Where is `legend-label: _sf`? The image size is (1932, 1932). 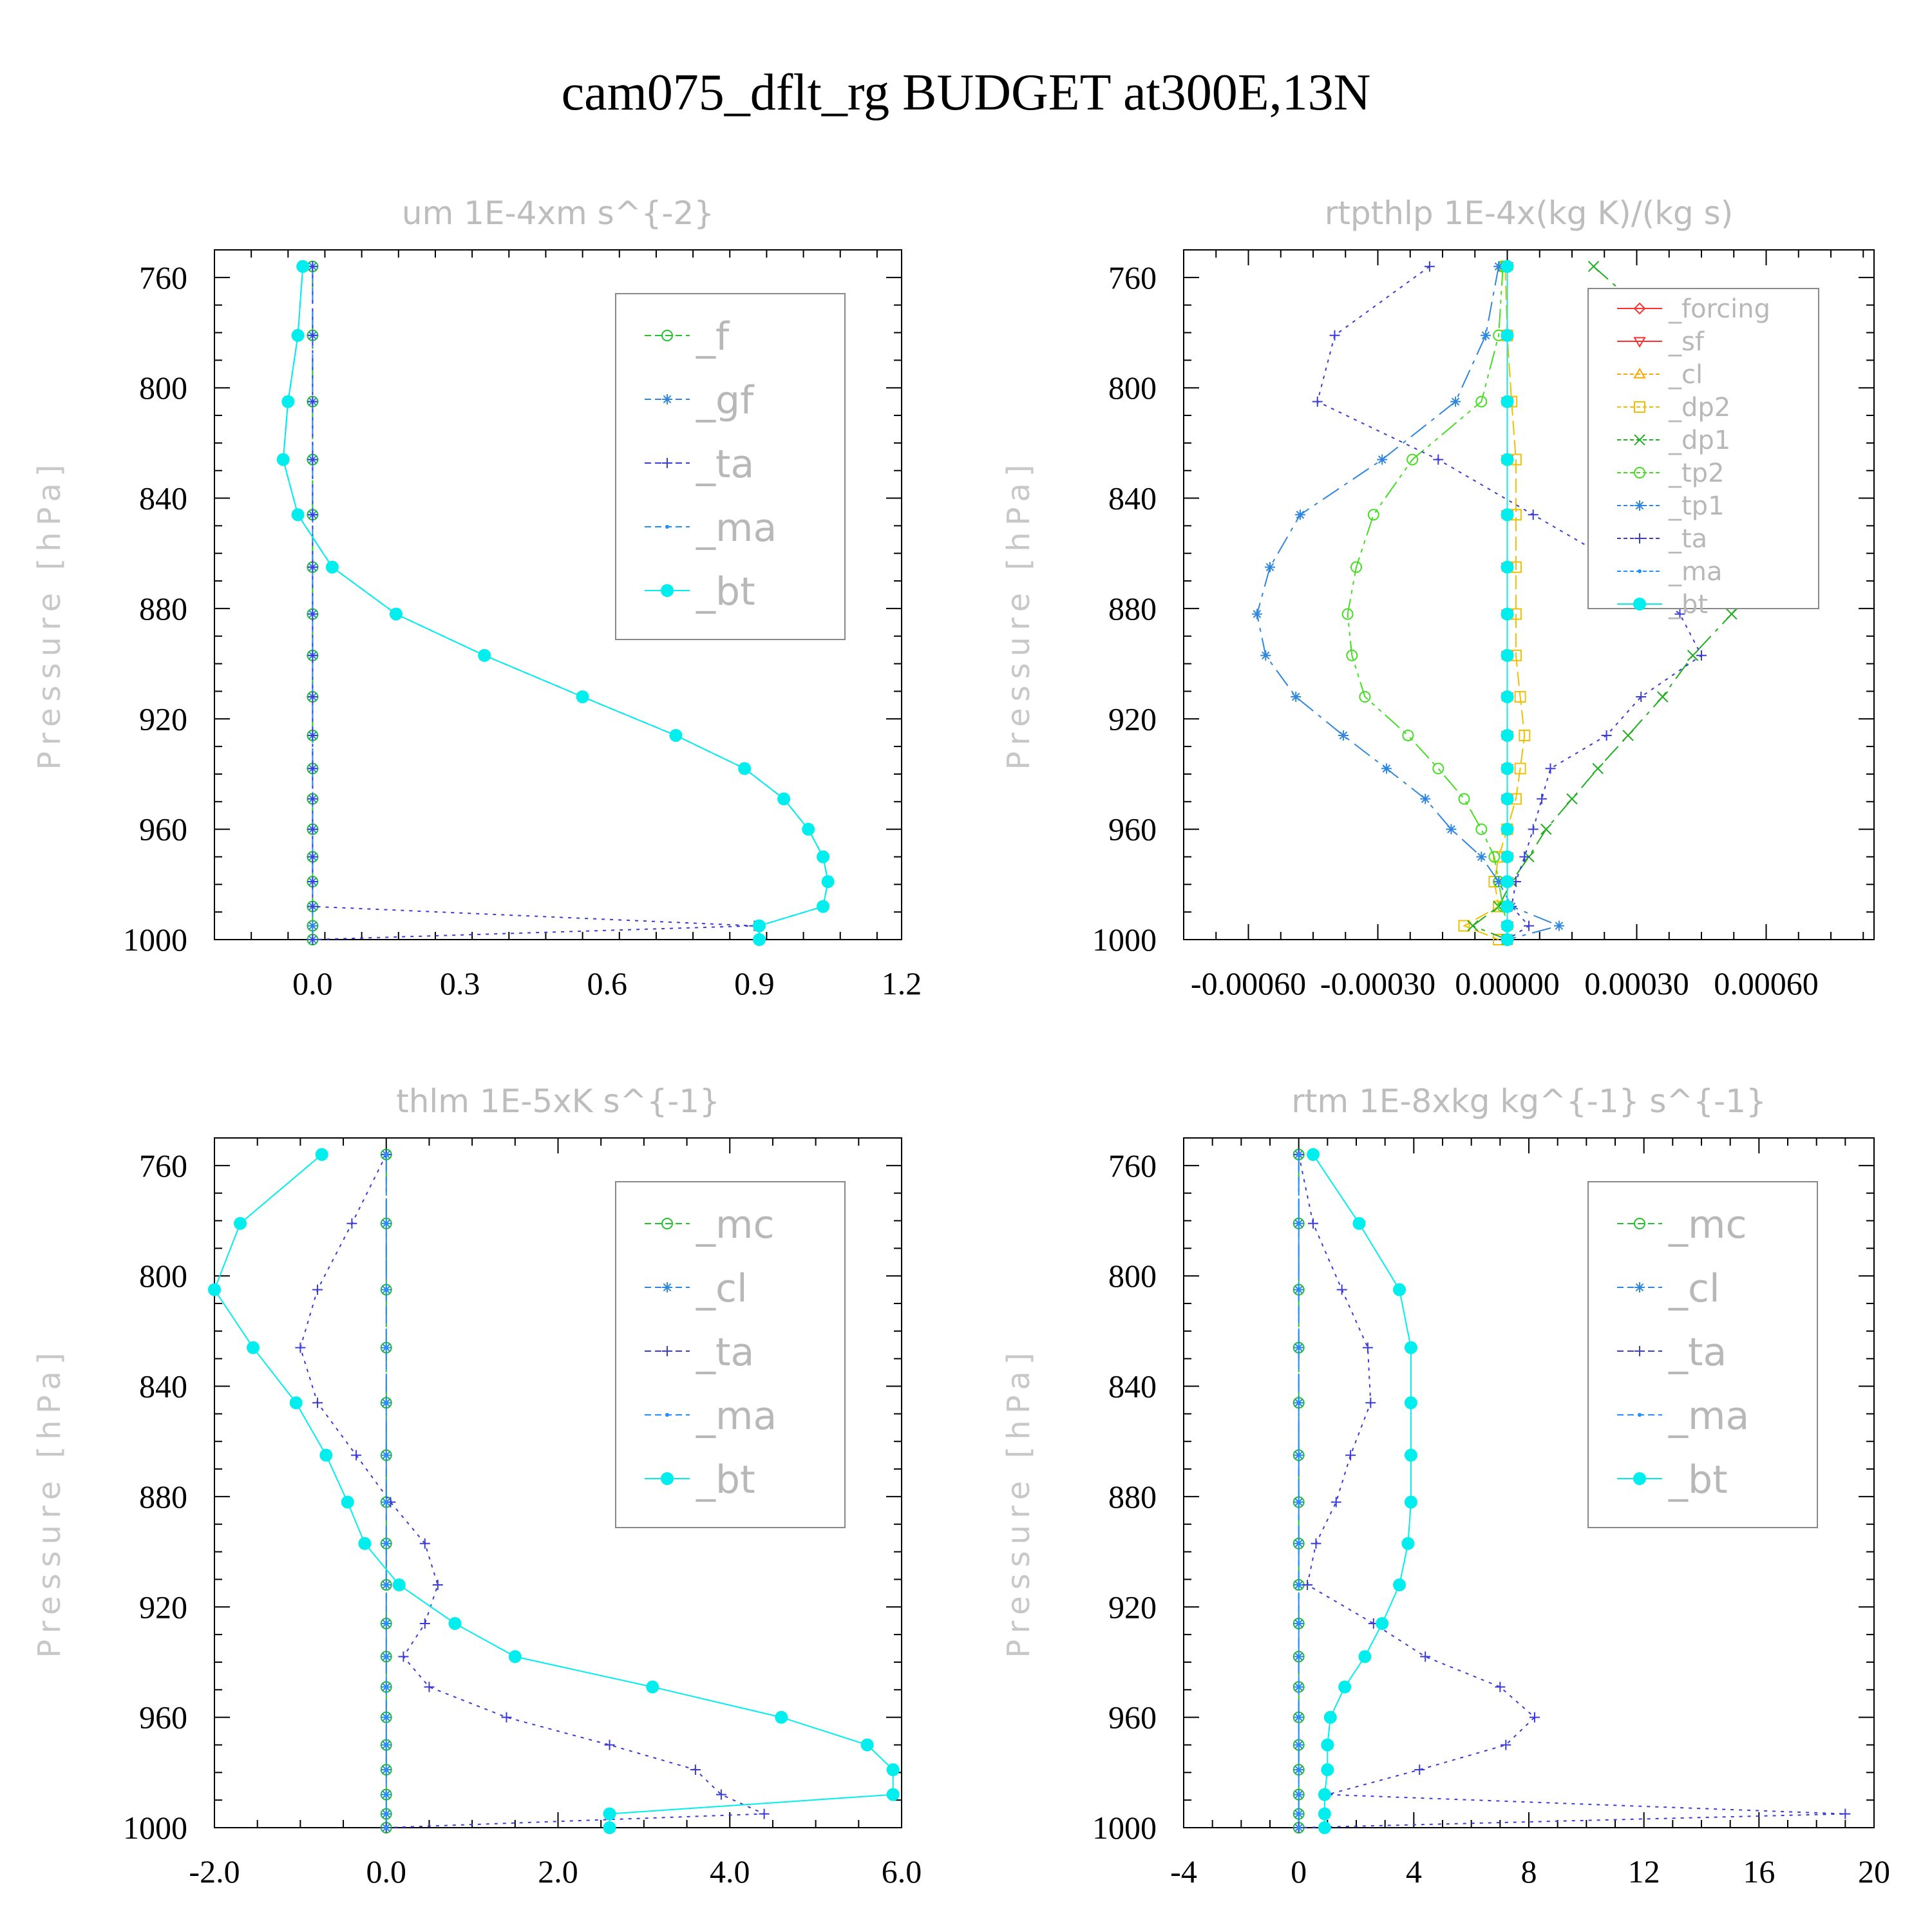
legend-label: _sf is located at coordinates (1686, 342).